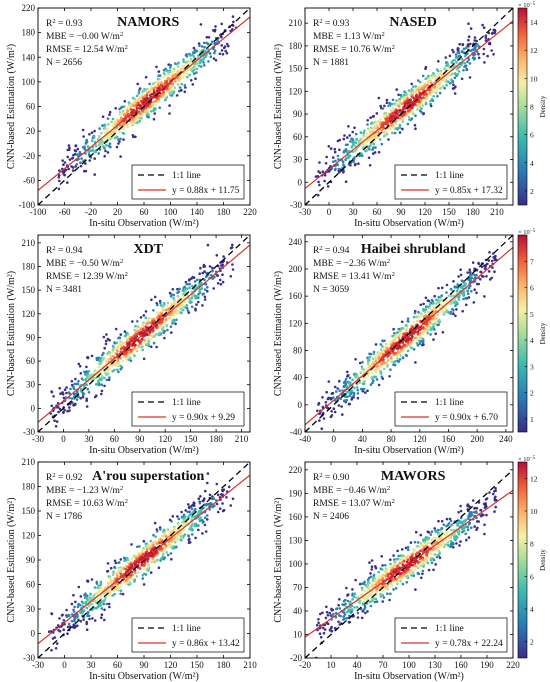 This screenshot has height=682, width=550. What do you see at coordinates (203, 418) in the screenshot?
I see `legend-label-fit: y = 0.90x + 9.29` at bounding box center [203, 418].